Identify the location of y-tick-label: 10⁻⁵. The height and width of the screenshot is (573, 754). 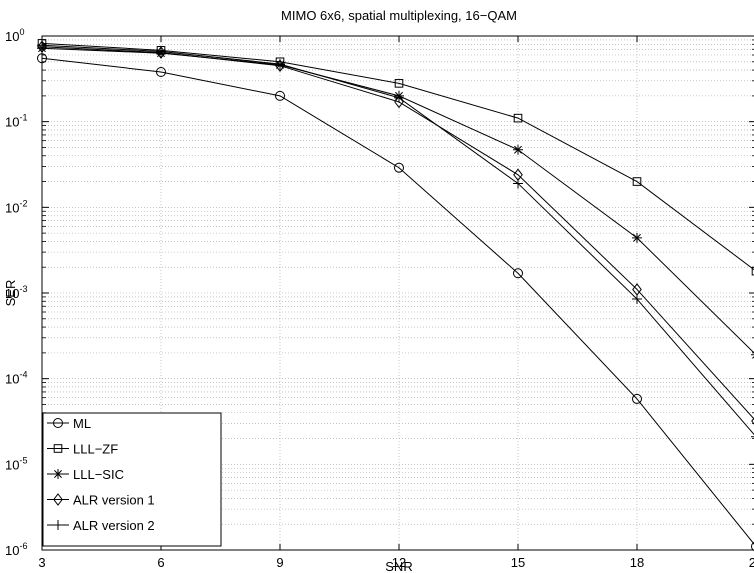
(16, 463).